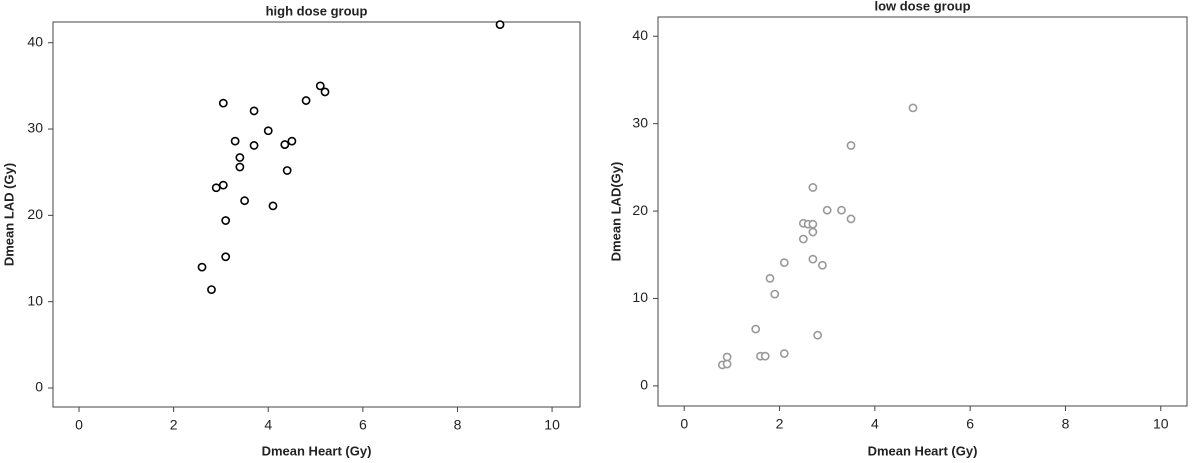 The image size is (1192, 463). Describe the element at coordinates (317, 10) in the screenshot. I see `chart-title: high dose group` at that location.